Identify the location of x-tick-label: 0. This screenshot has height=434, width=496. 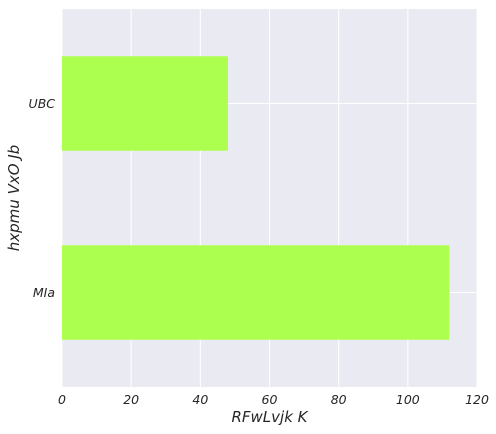
(62, 399).